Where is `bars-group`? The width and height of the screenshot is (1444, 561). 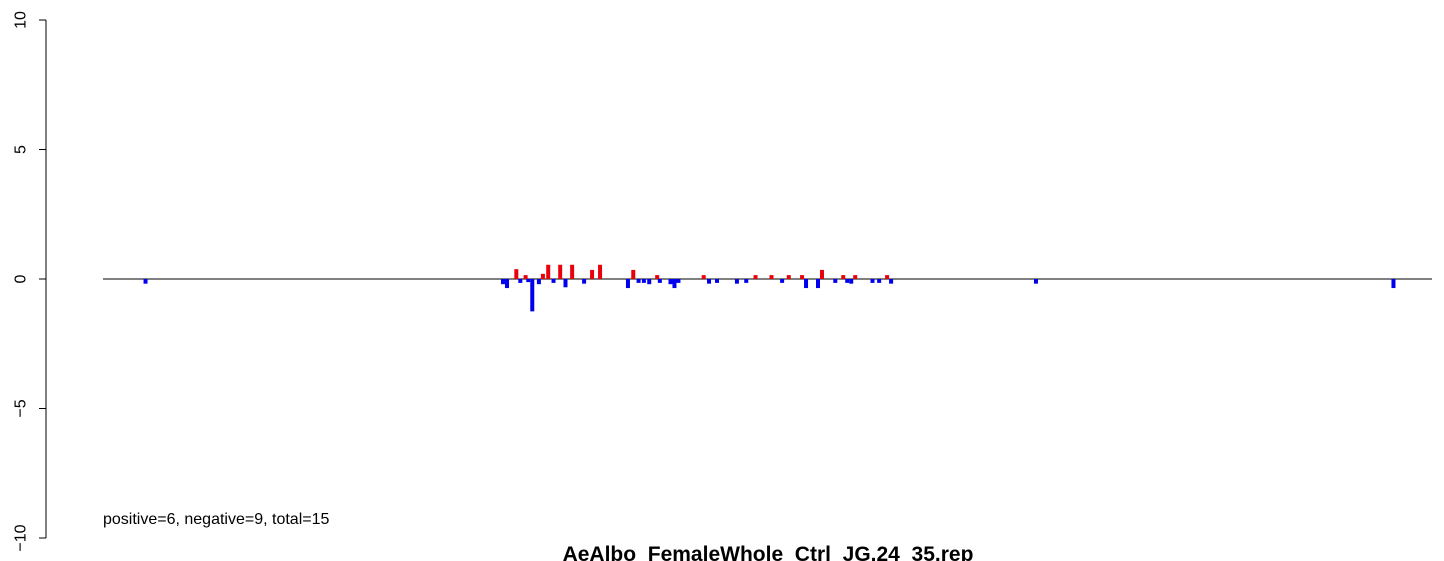 bars-group is located at coordinates (769, 288).